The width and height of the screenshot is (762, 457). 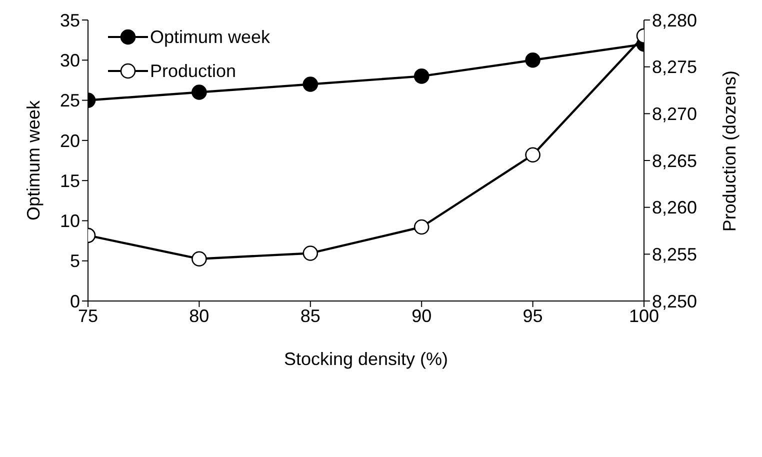 What do you see at coordinates (193, 71) in the screenshot?
I see `legend-label: Production` at bounding box center [193, 71].